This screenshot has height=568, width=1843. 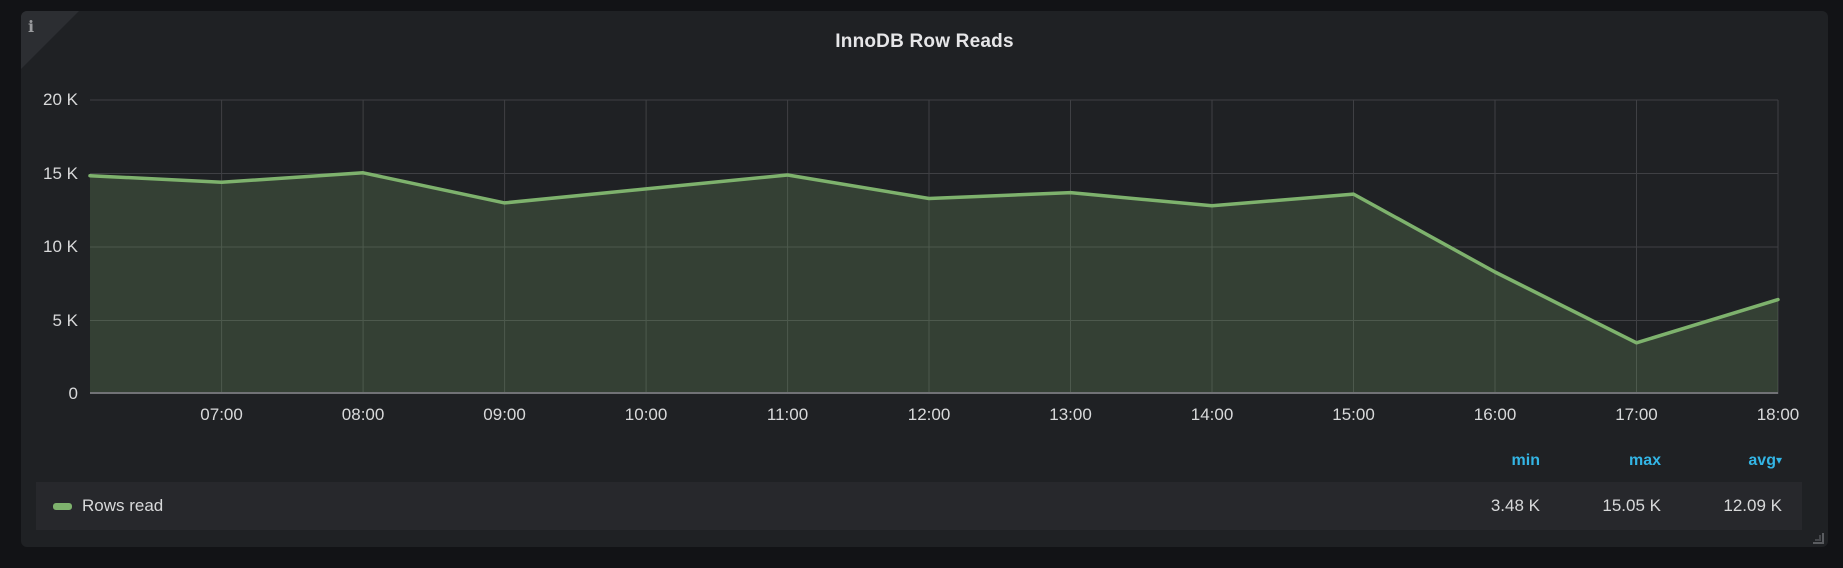 What do you see at coordinates (221, 414) in the screenshot?
I see `x-tick-label: 07:00` at bounding box center [221, 414].